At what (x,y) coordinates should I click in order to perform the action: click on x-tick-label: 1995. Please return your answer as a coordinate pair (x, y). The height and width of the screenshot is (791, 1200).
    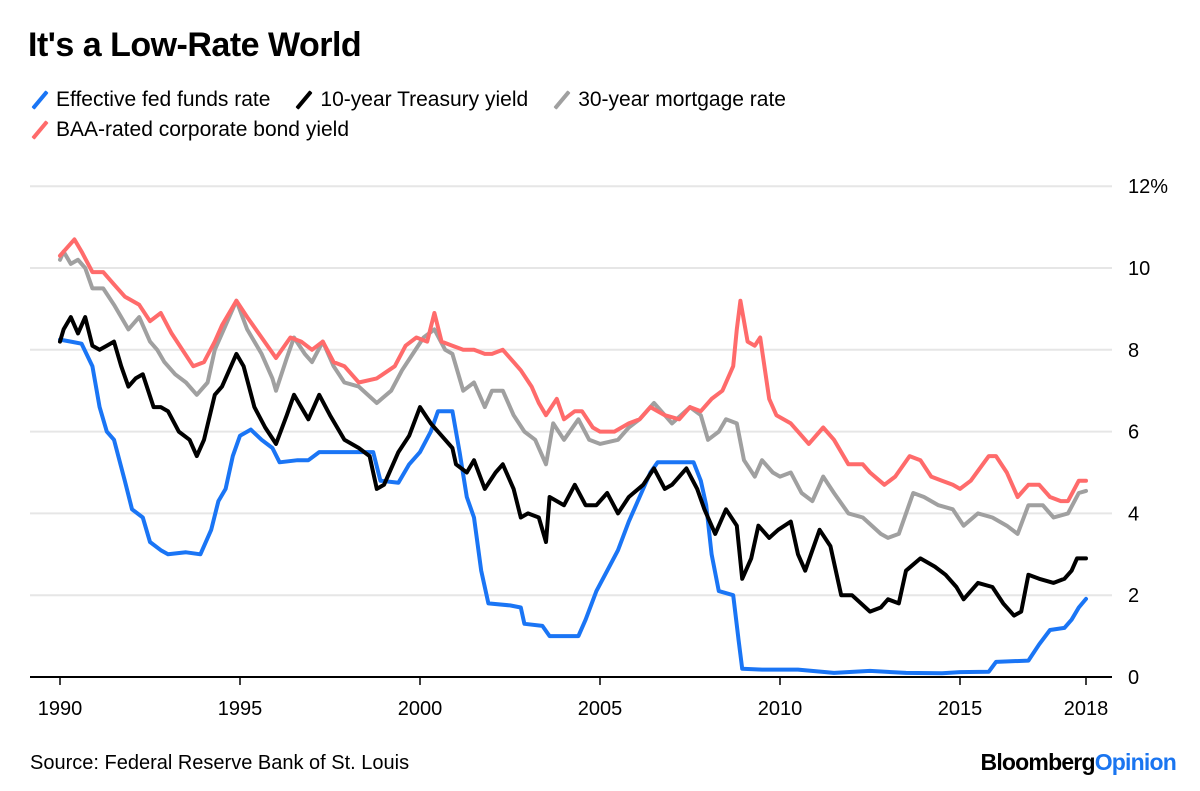
    Looking at the image, I should click on (240, 709).